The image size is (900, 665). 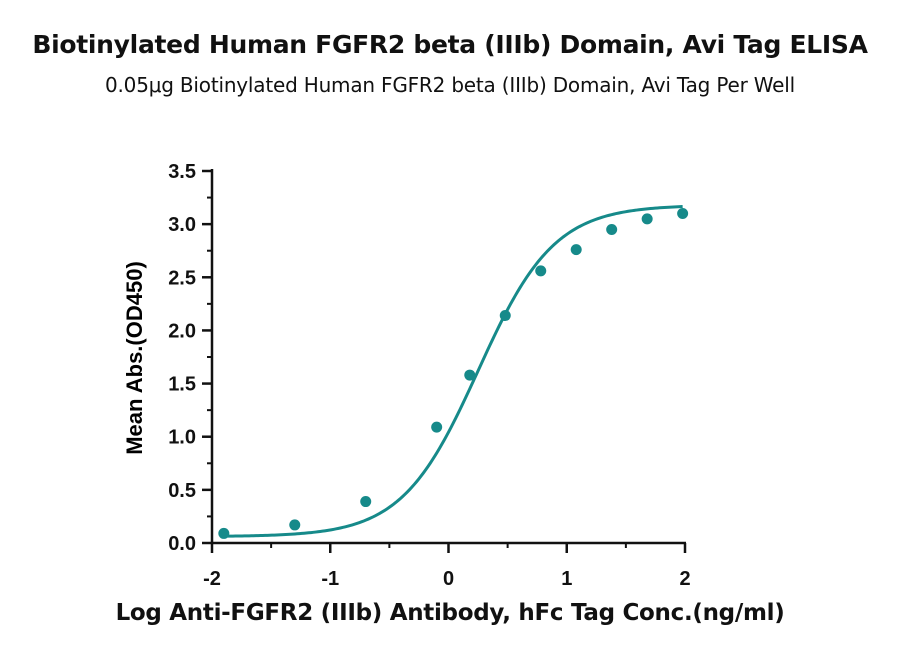 What do you see at coordinates (182, 172) in the screenshot?
I see `y-tick-label: 3.5` at bounding box center [182, 172].